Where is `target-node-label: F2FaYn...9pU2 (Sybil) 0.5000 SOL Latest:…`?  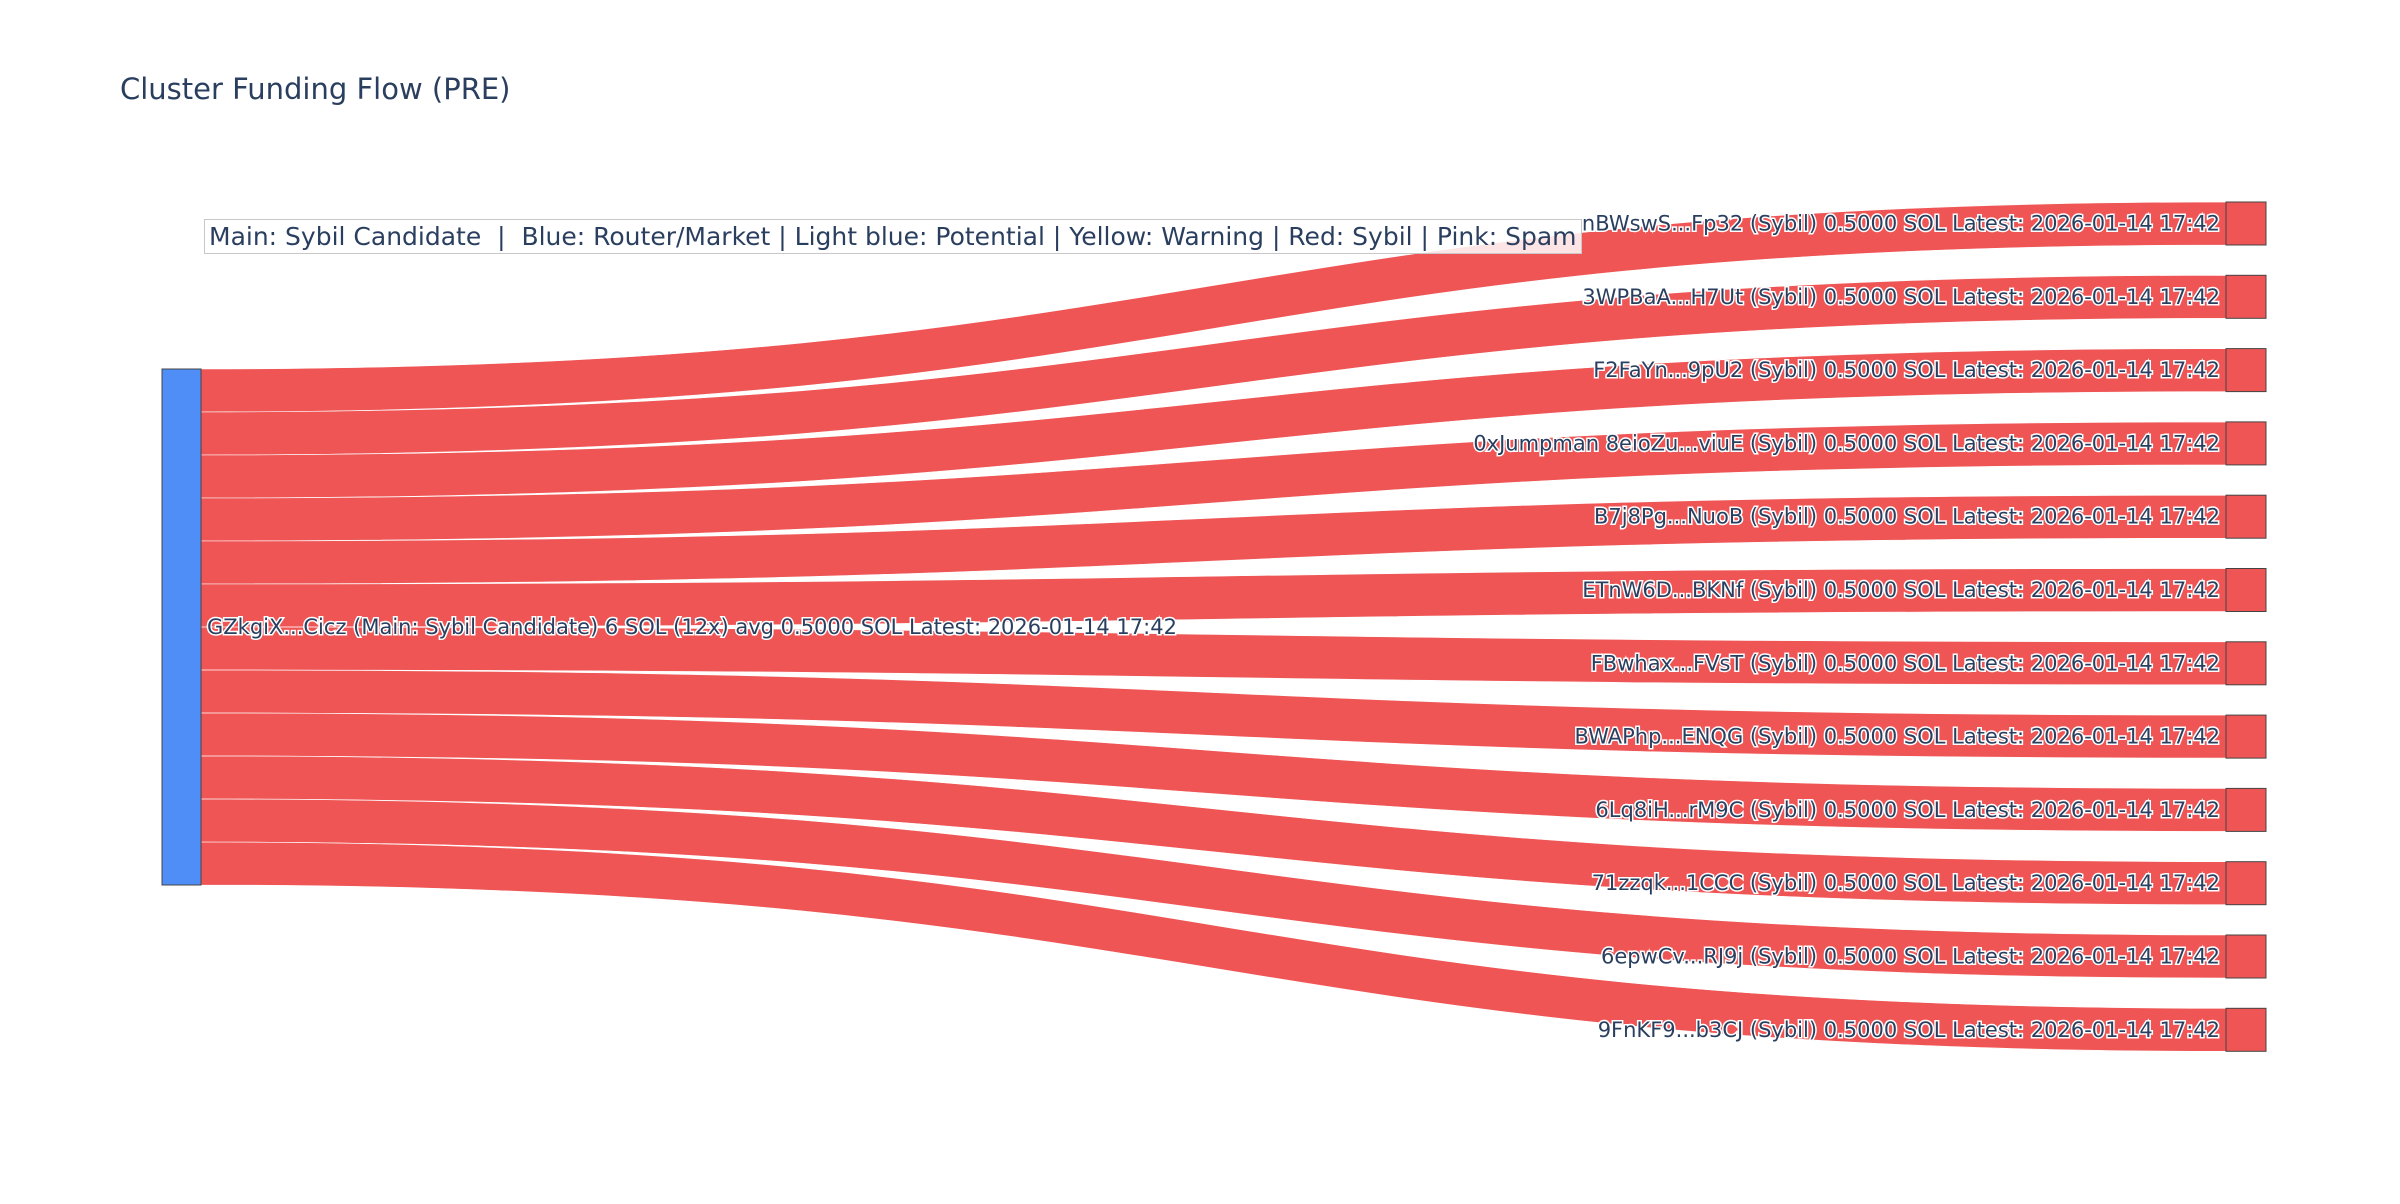 target-node-label: F2FaYn...9pU2 (Sybil) 0.5000 SOL Latest:… is located at coordinates (1906, 370).